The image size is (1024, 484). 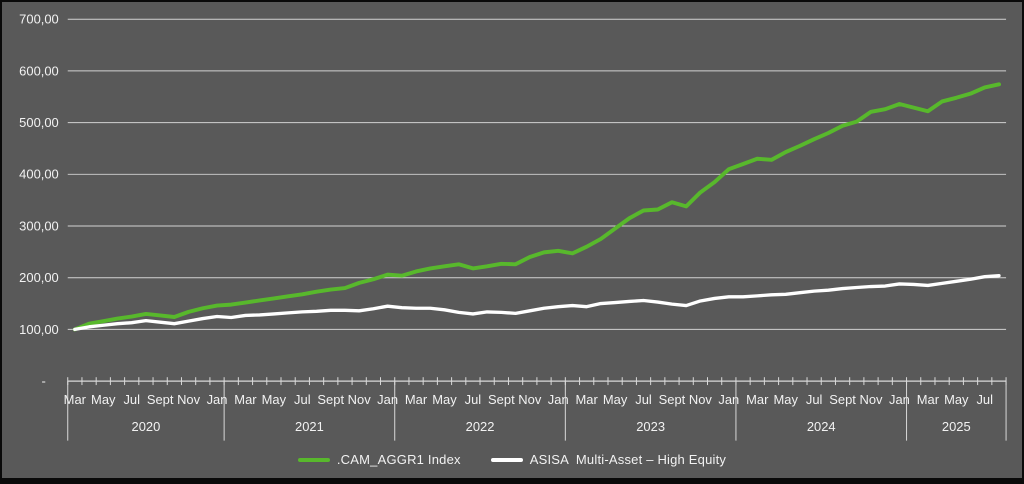 I want to click on legend-item-asisa: ASISA Multi-Asset – High Equity, so click(x=608, y=459).